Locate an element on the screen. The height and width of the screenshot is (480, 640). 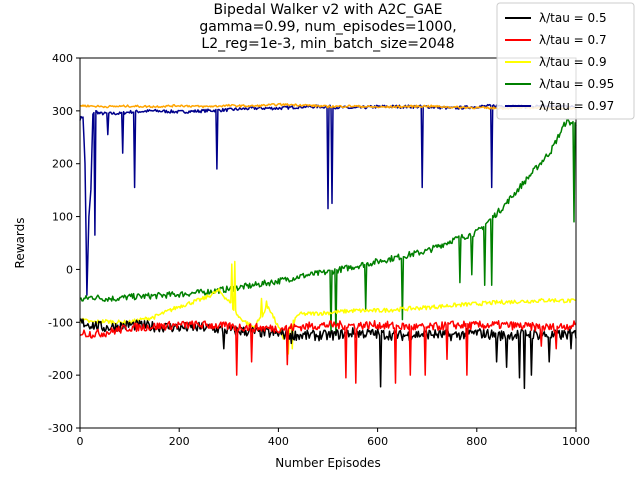
x-tick-label: 400 is located at coordinates (278, 441).